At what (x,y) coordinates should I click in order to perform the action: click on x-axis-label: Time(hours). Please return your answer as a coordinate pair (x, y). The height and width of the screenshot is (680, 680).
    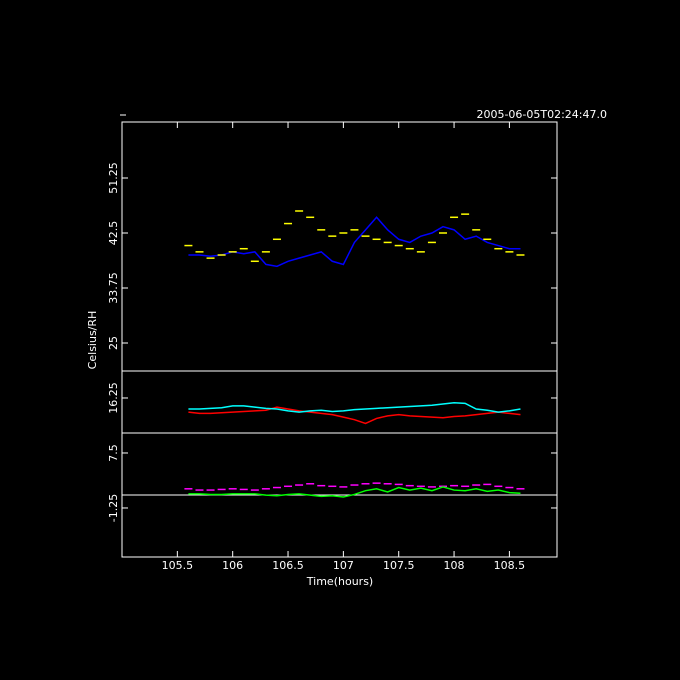
    Looking at the image, I should click on (339, 581).